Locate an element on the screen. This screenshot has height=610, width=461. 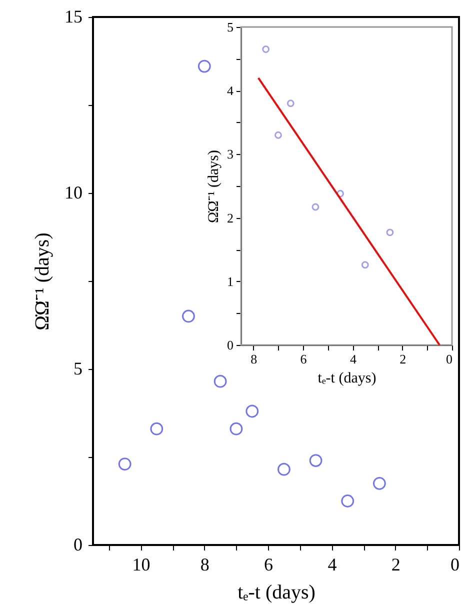
y-tick-label: 10 is located at coordinates (73, 192).